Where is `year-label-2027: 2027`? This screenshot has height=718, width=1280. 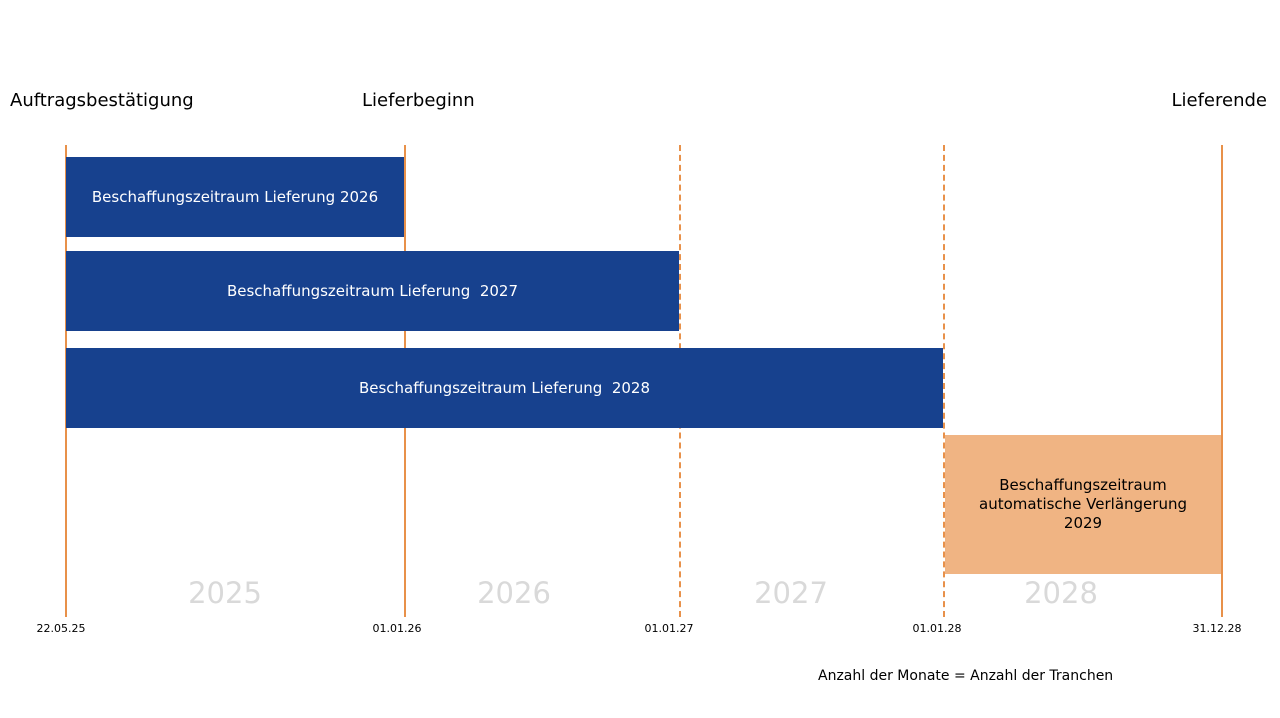
year-label-2027: 2027 is located at coordinates (791, 593).